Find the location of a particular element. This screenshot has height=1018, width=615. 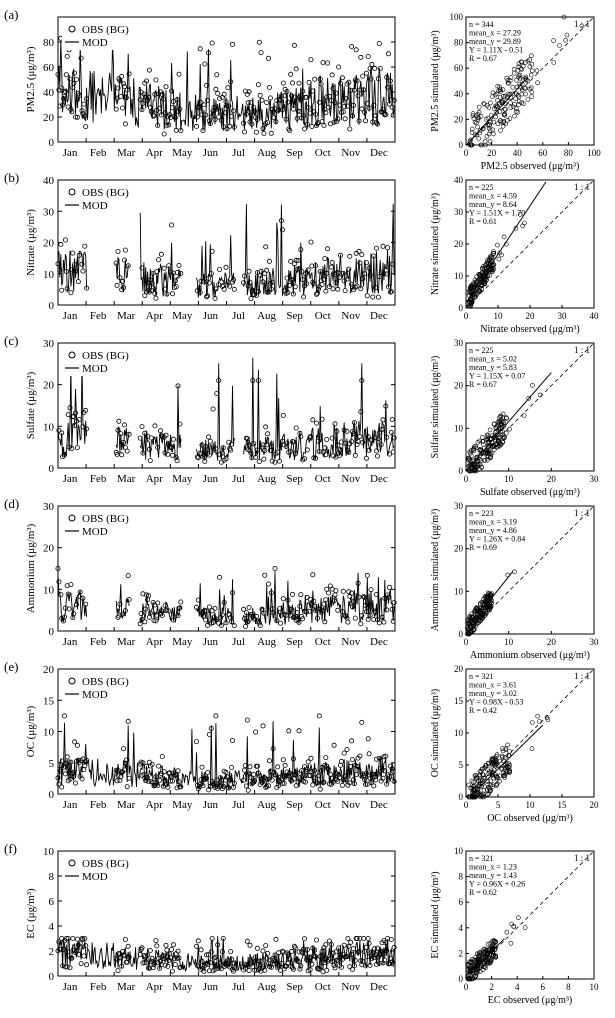

scatter-y-tick-label: 15 is located at coordinates (459, 701).